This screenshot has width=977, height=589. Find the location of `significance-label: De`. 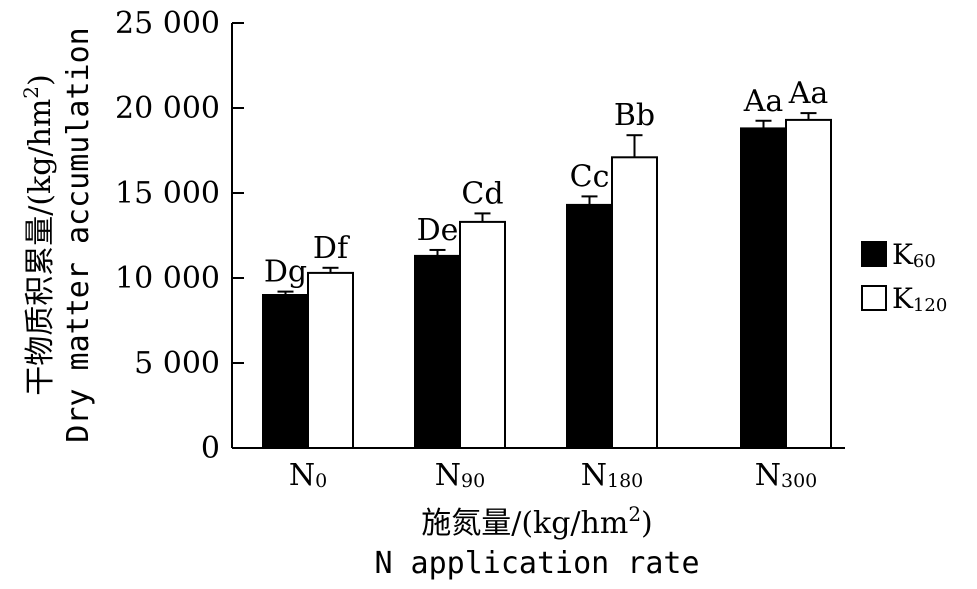

significance-label: De is located at coordinates (438, 230).